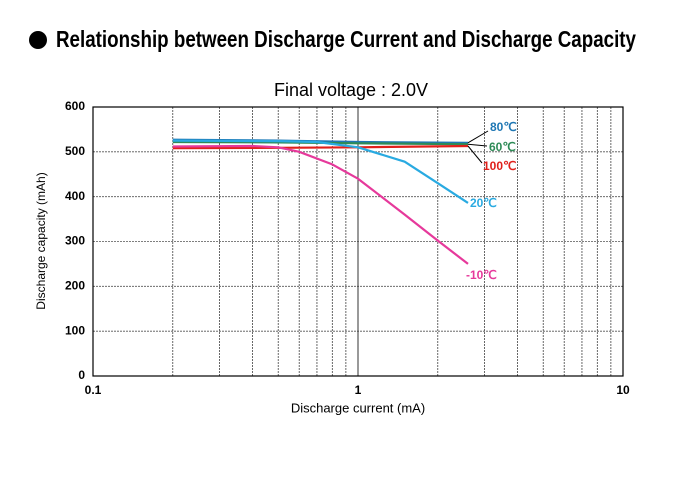 Image resolution: width=689 pixels, height=482 pixels. What do you see at coordinates (358, 407) in the screenshot?
I see `x-axis-label: Discharge current (mA)` at bounding box center [358, 407].